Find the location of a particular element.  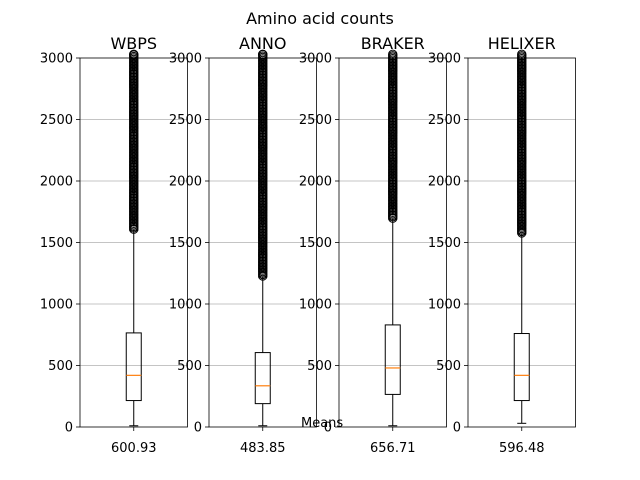

x-tick-label-mean: 483.85 is located at coordinates (263, 448).